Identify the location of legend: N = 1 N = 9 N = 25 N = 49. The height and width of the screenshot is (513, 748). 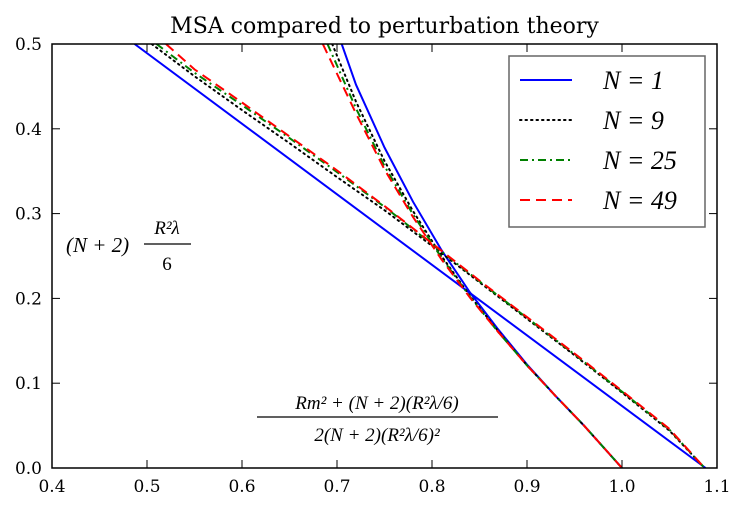
(607, 141).